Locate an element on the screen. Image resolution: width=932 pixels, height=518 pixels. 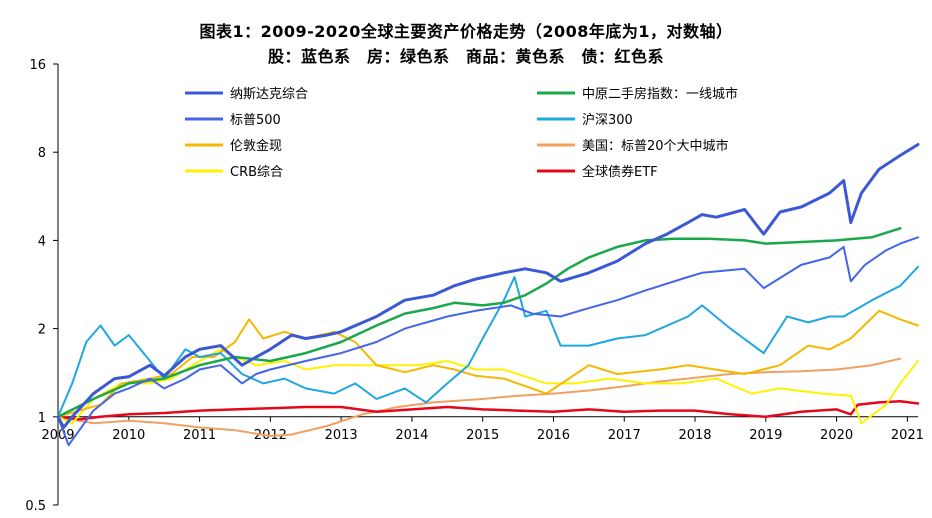
legend-label: 标普500 is located at coordinates (255, 120).